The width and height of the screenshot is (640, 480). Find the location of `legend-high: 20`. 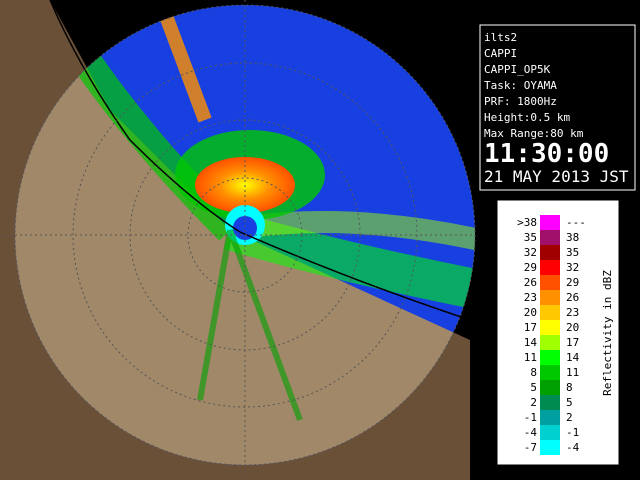

legend-high: 20 is located at coordinates (572, 327).